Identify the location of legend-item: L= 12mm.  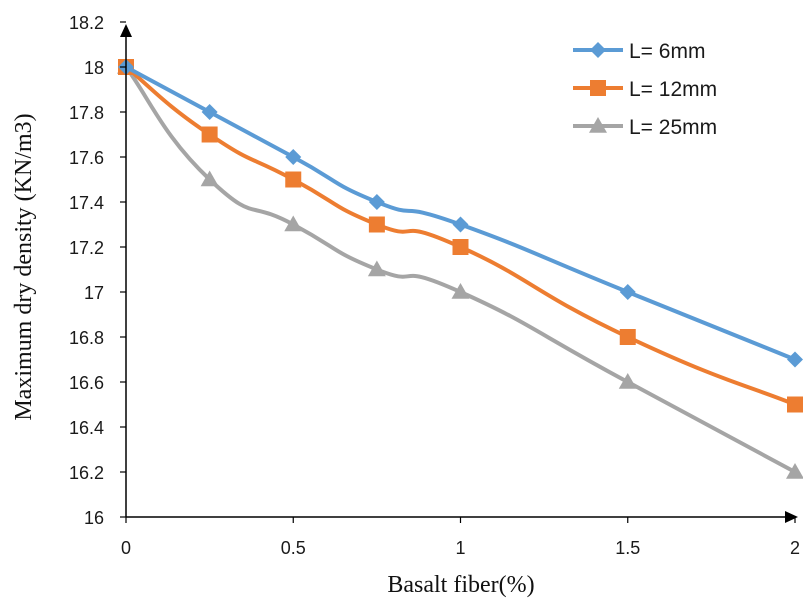
(645, 89).